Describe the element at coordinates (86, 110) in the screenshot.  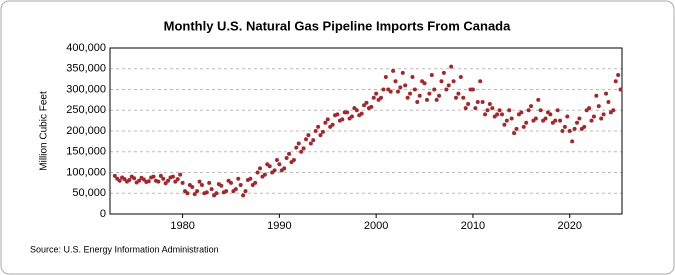
I see `y-tick-label: 250,000` at that location.